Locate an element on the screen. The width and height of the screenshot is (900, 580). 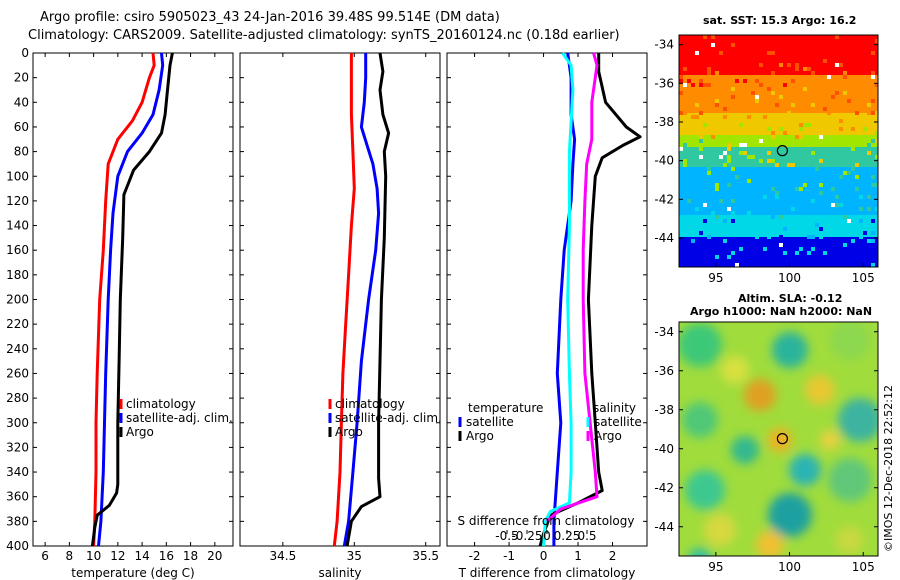
y-tick-label: 300 is located at coordinates (17, 423).